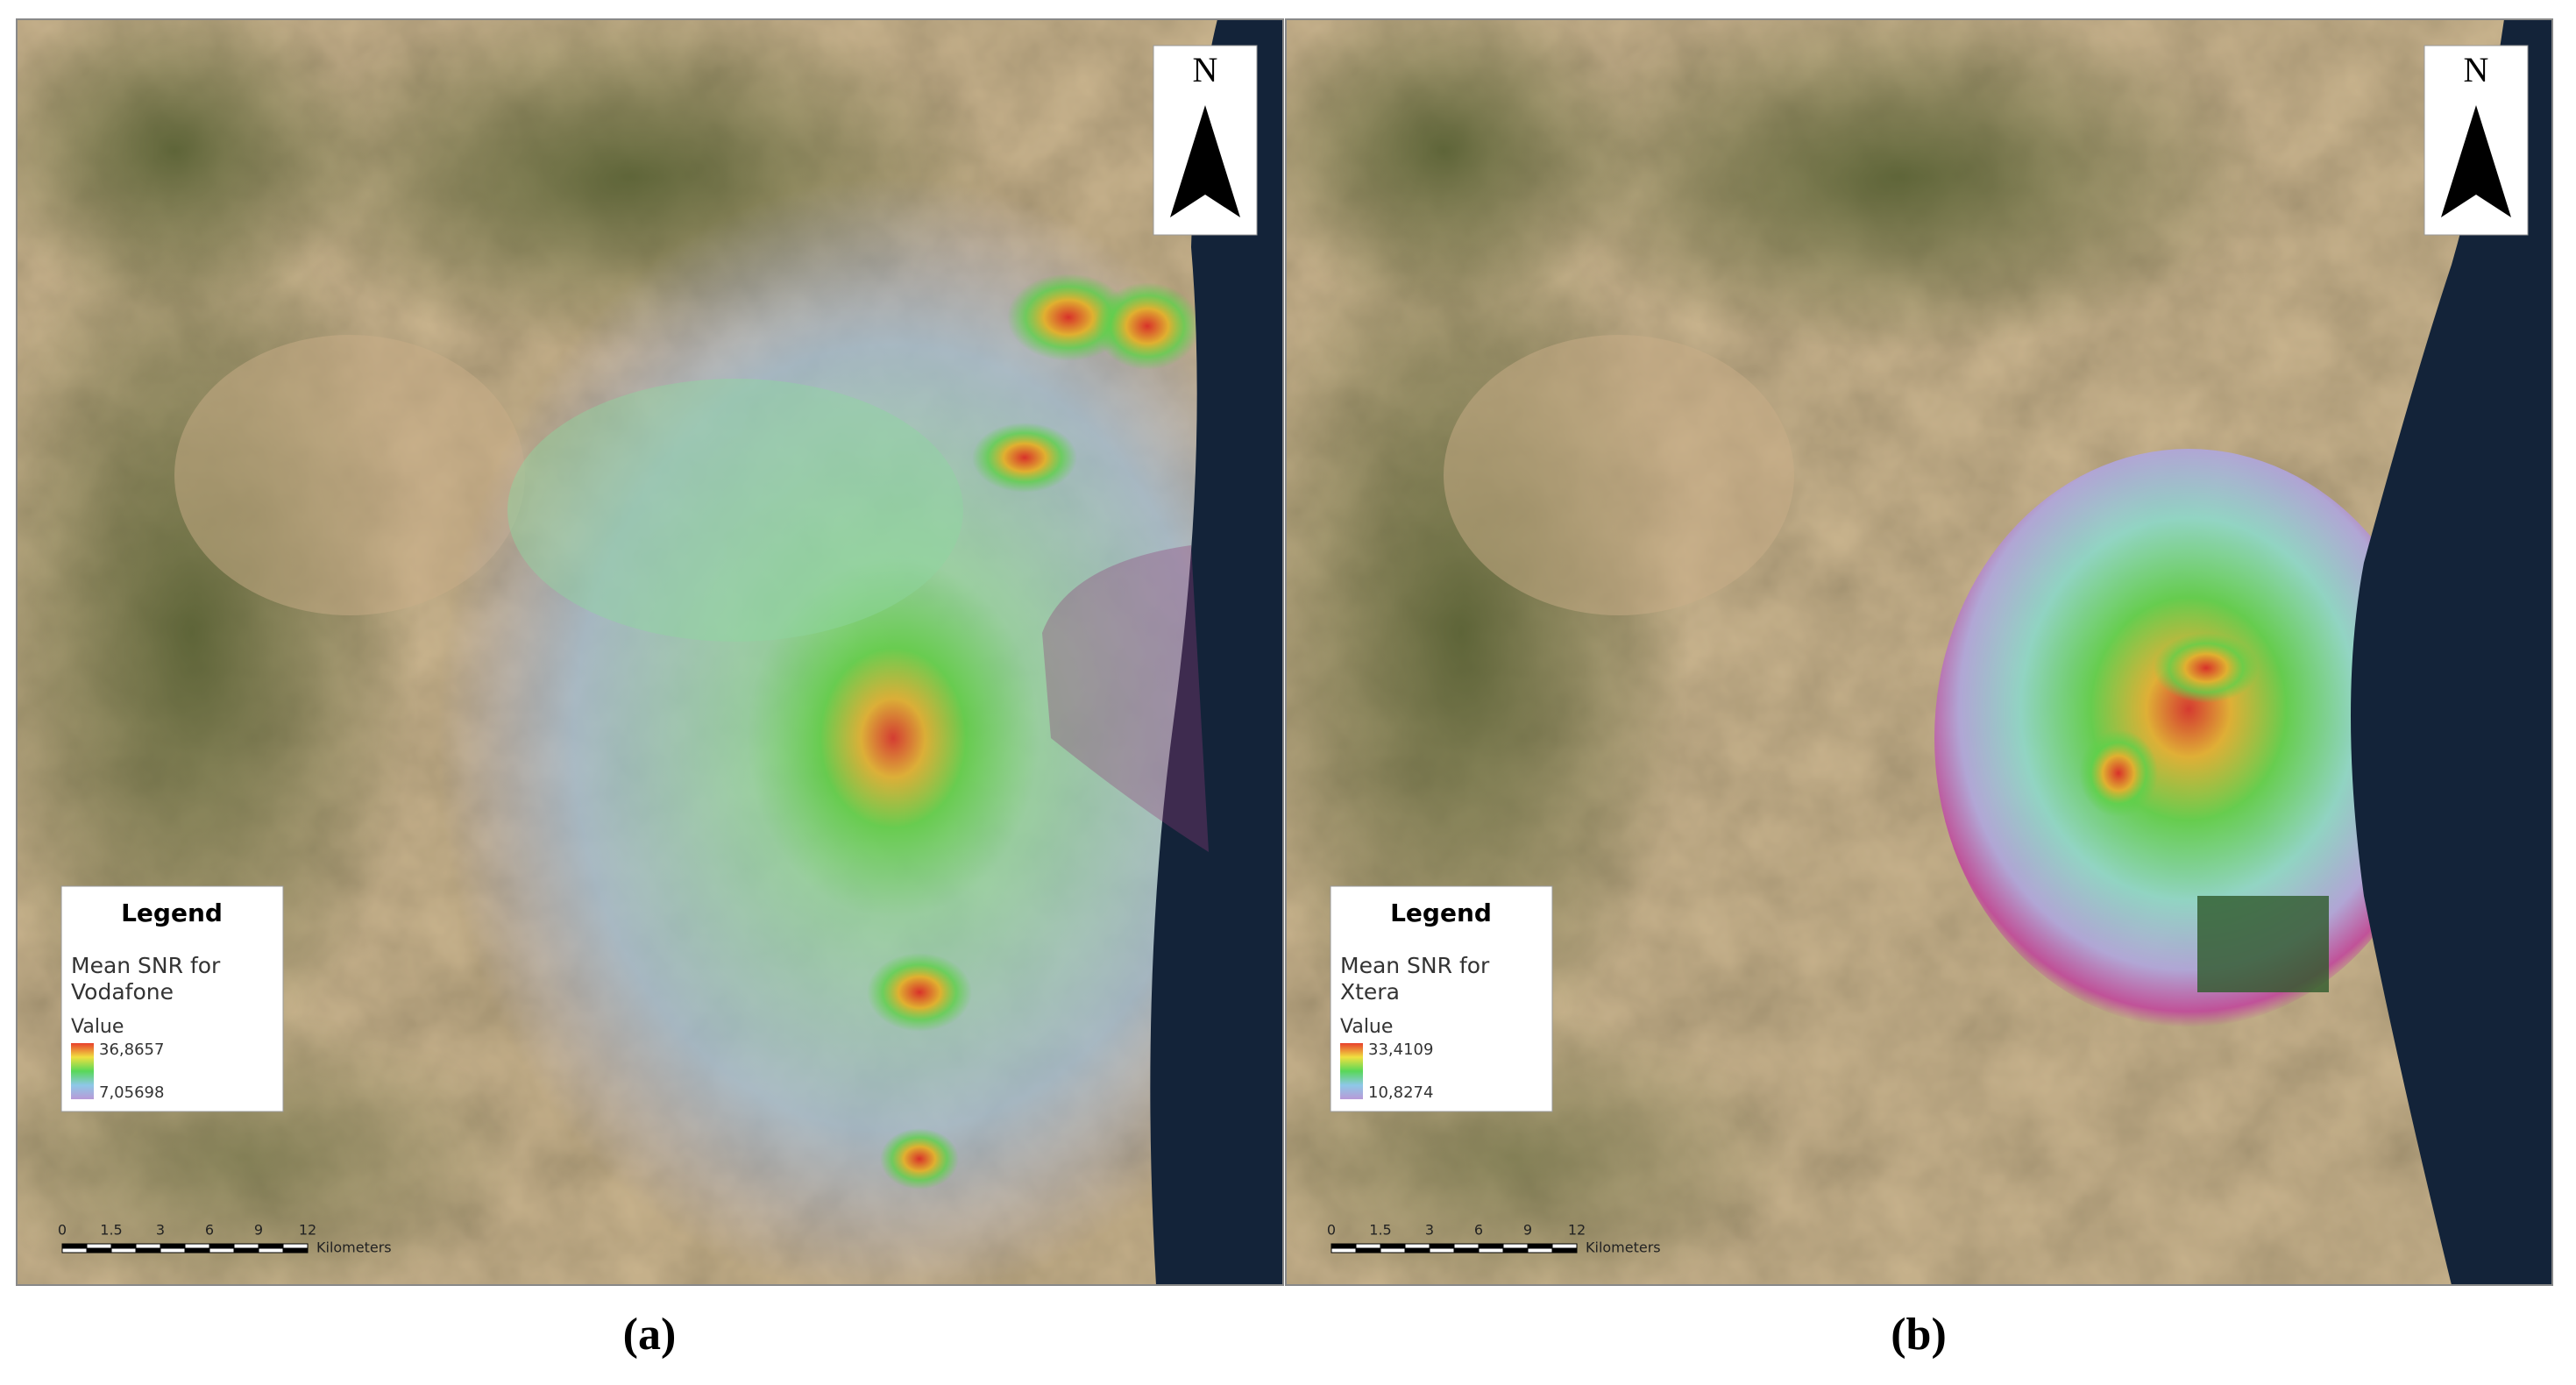 Image resolution: width=2576 pixels, height=1385 pixels. What do you see at coordinates (1370, 992) in the screenshot?
I see `legend-label: Xtera` at bounding box center [1370, 992].